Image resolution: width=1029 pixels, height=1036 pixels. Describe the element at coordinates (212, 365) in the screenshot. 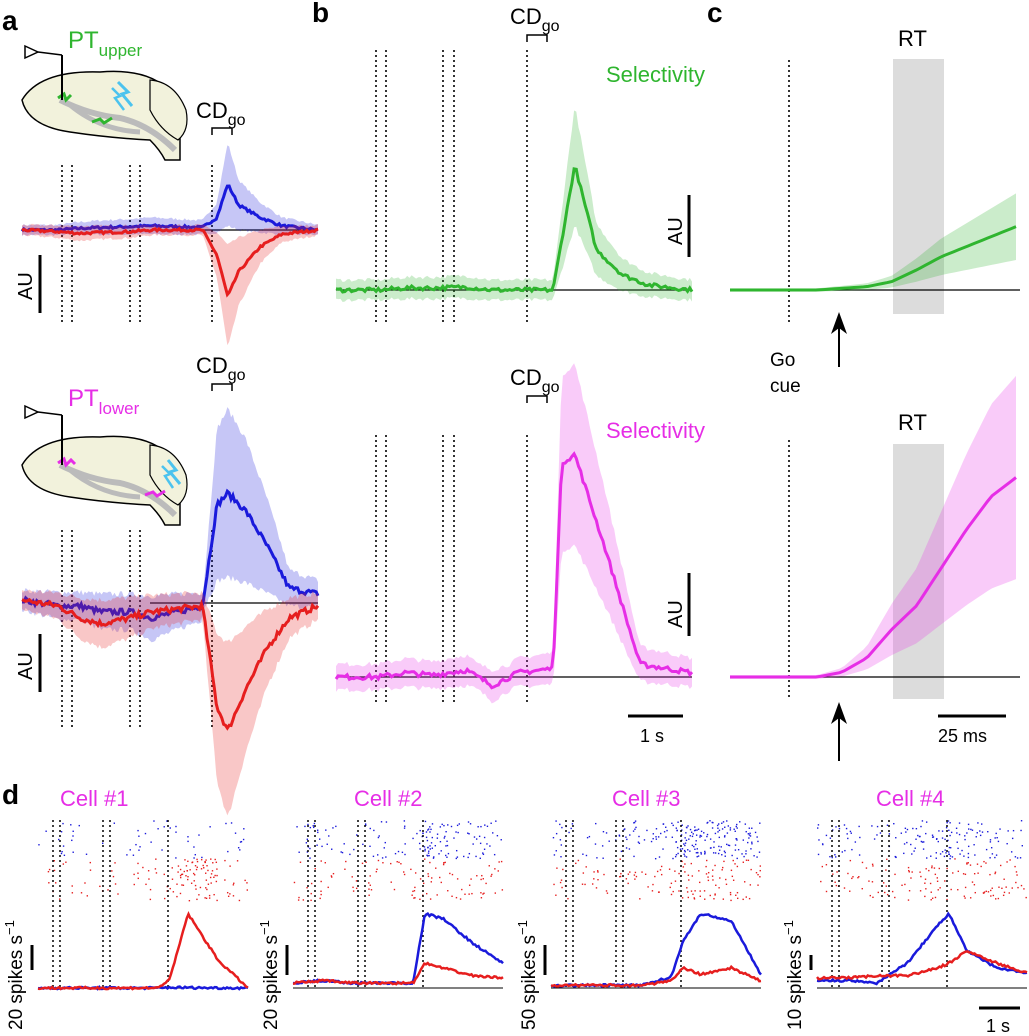

I see `cd-text: CD` at that location.